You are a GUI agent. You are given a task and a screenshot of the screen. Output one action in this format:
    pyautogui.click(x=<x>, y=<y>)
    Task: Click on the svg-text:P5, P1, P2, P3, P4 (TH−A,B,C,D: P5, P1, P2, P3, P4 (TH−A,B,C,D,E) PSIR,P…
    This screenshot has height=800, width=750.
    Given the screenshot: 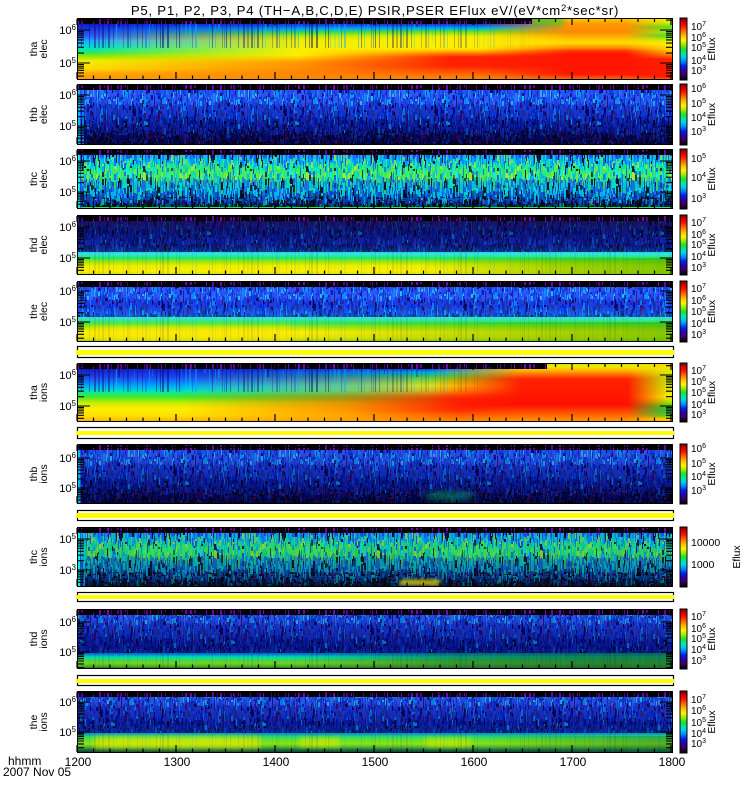 What is the action you would take?
    pyautogui.click(x=375, y=10)
    